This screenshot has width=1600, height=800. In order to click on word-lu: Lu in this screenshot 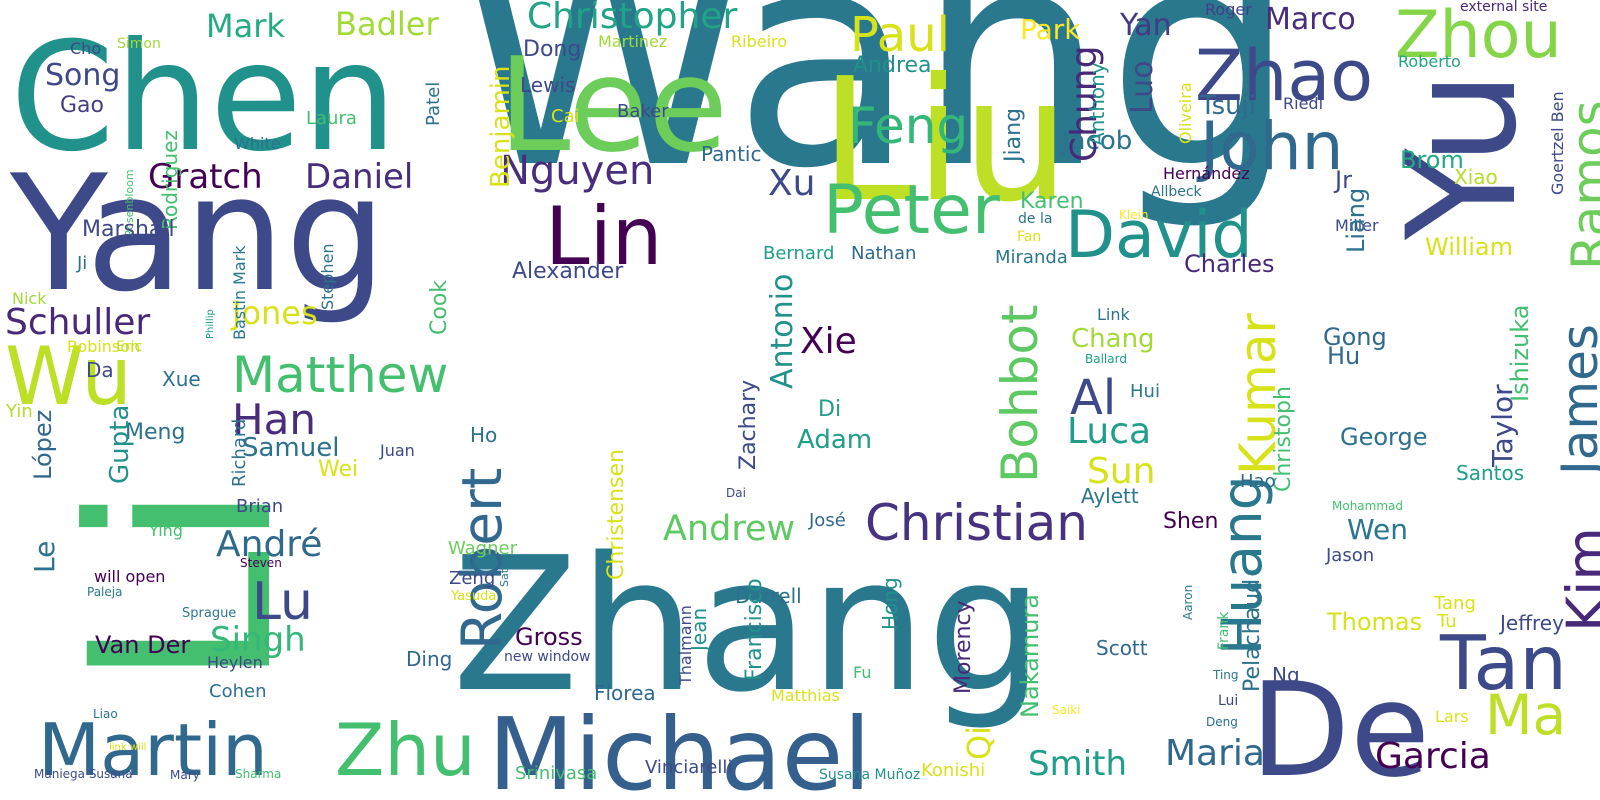, I will do `click(283, 601)`.